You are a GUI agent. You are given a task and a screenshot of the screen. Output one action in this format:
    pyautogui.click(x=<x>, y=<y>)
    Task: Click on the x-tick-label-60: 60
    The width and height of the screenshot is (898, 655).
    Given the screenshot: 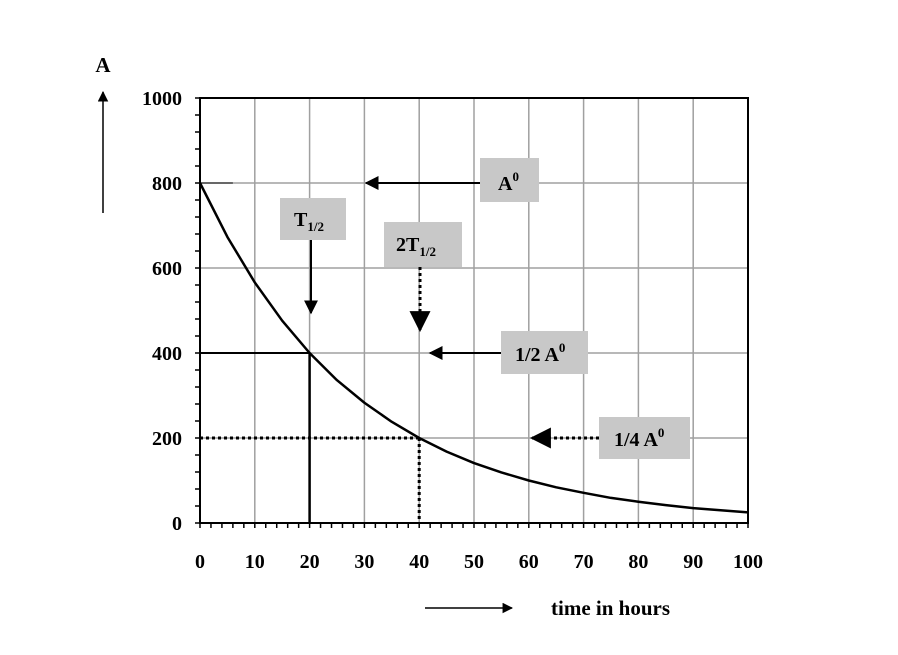 What is the action you would take?
    pyautogui.click(x=529, y=562)
    